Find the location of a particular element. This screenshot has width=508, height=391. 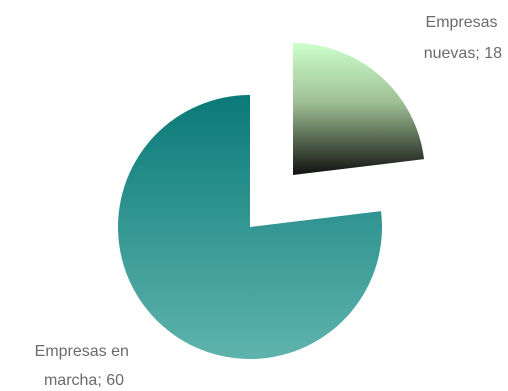

slice-label-empresas-nuevas-line1: Empresas is located at coordinates (462, 22).